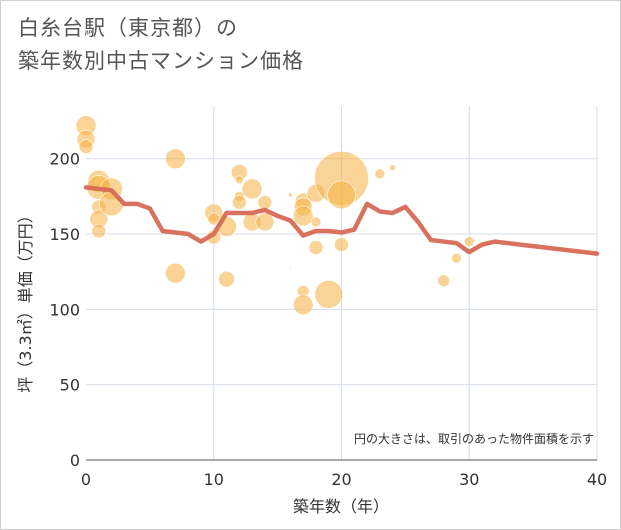 The image size is (621, 530). I want to click on chart-title: 白糸台駅（東京都）の 築年数別中古マンション価格, so click(161, 45).